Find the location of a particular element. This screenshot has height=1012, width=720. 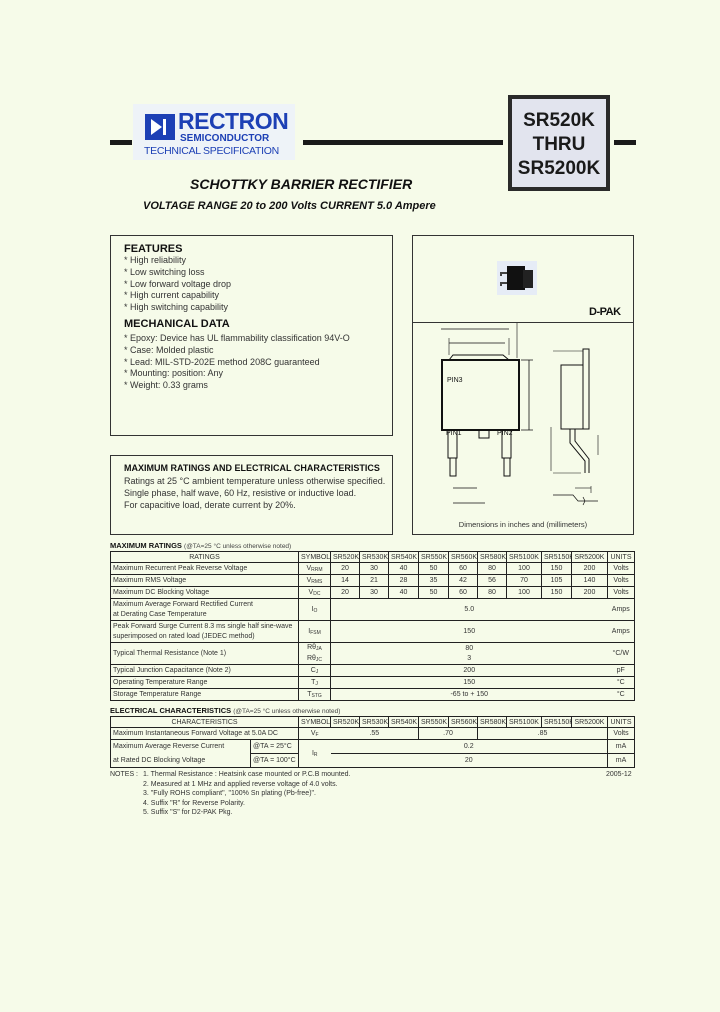

row-label-line: at Derating Case Temperature is located at coordinates (160, 614).